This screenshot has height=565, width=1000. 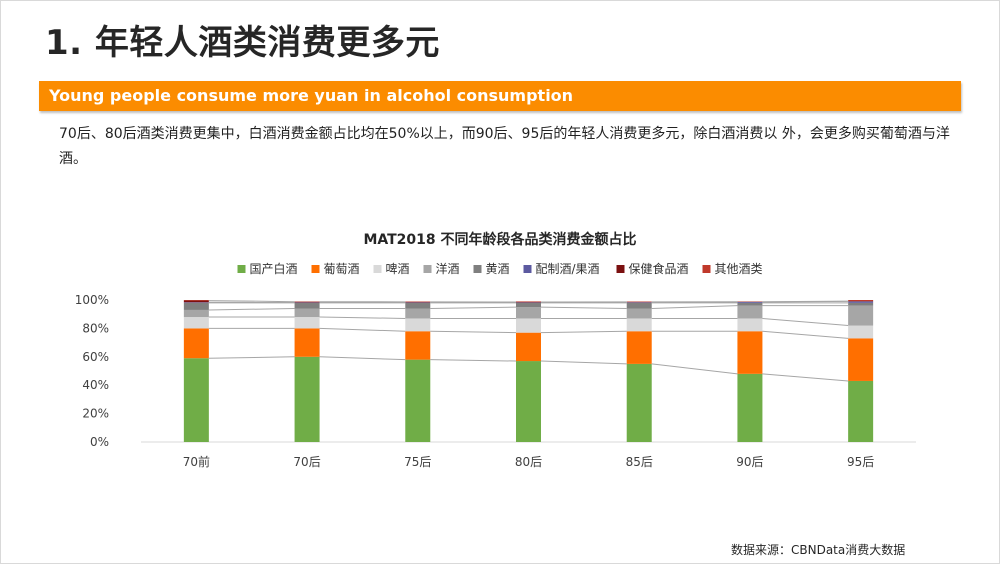 I want to click on y-tick-label: 20%, so click(x=95, y=414).